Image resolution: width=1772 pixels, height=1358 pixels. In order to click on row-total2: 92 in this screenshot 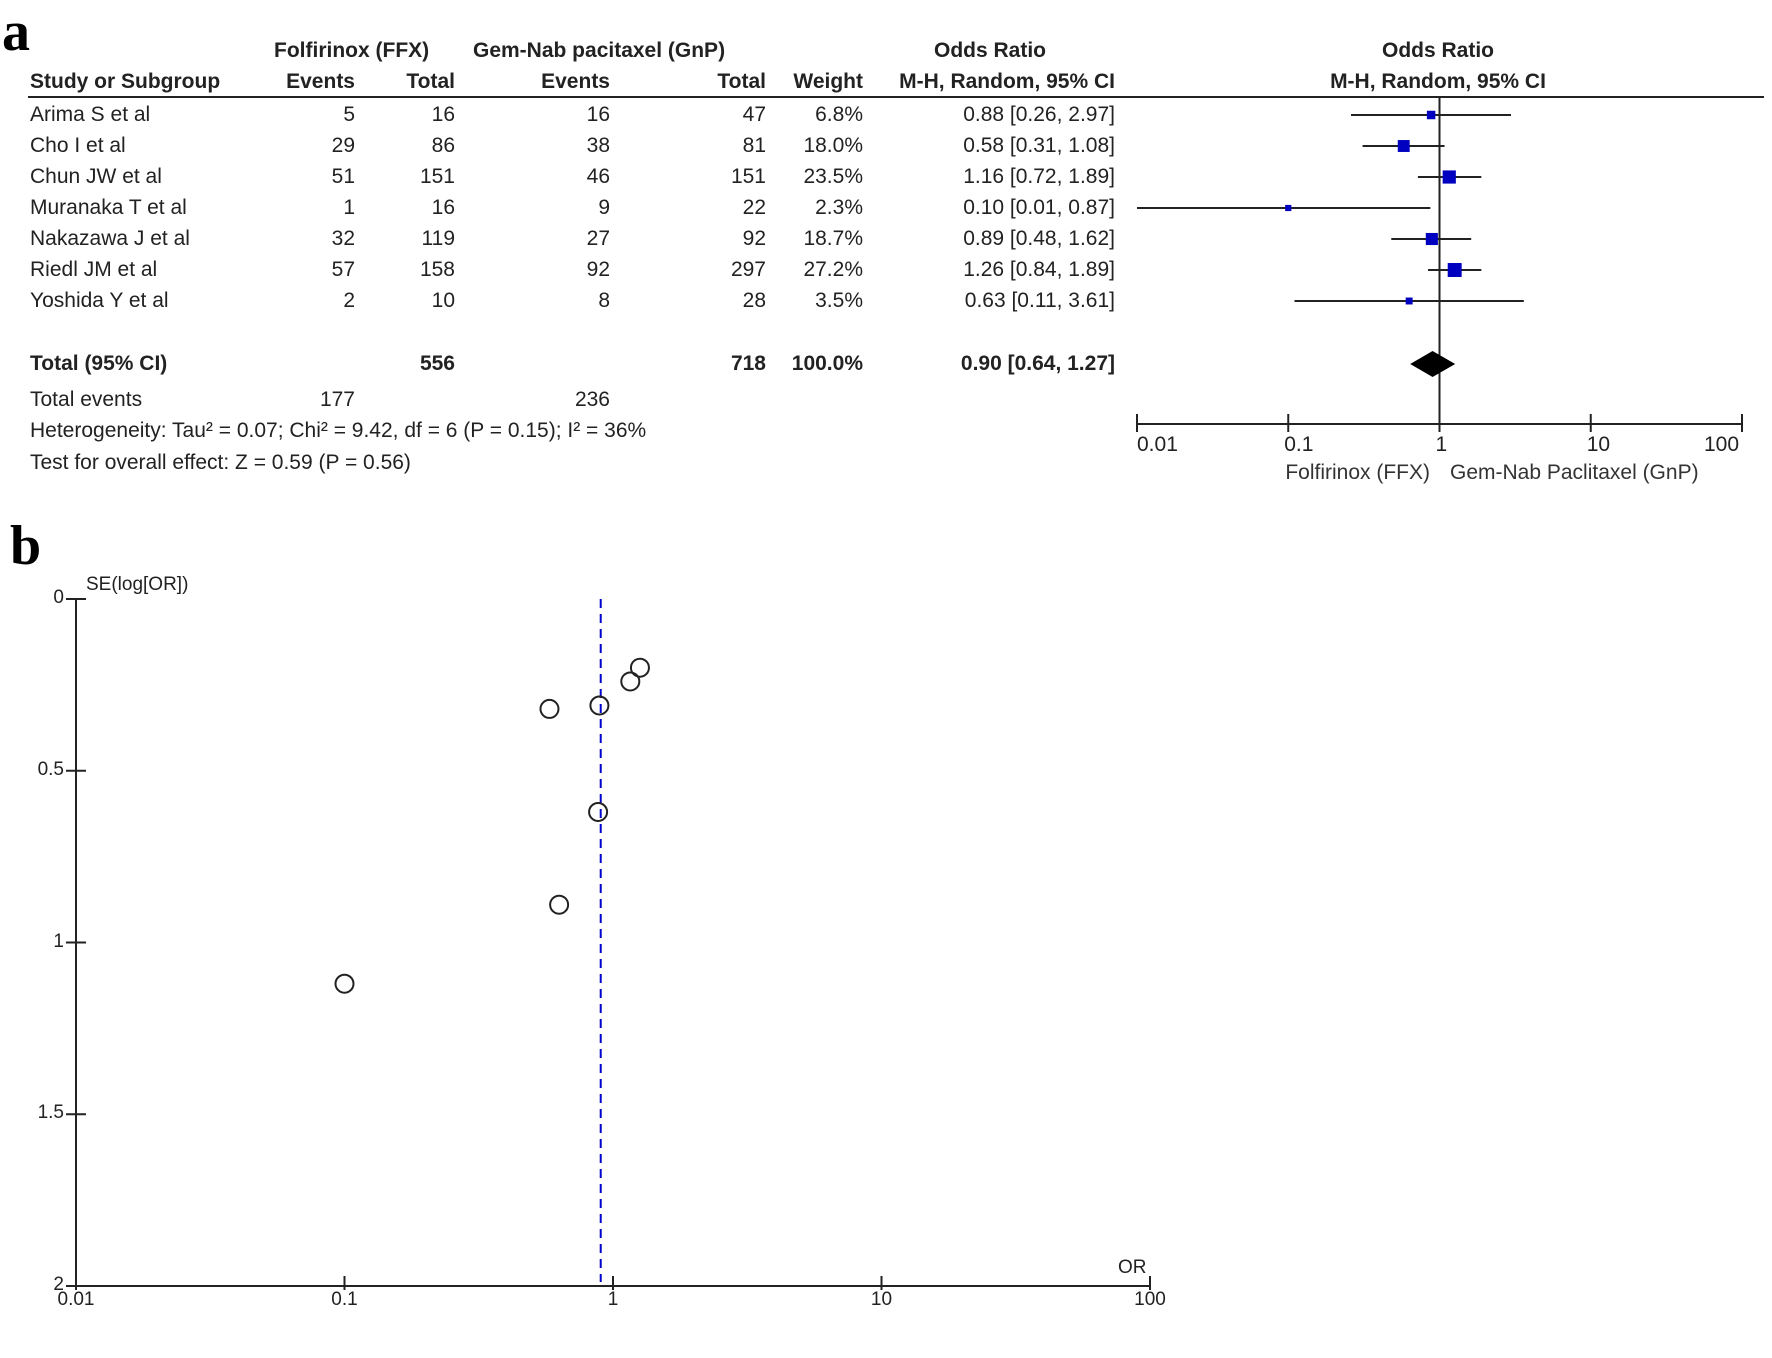, I will do `click(754, 238)`.